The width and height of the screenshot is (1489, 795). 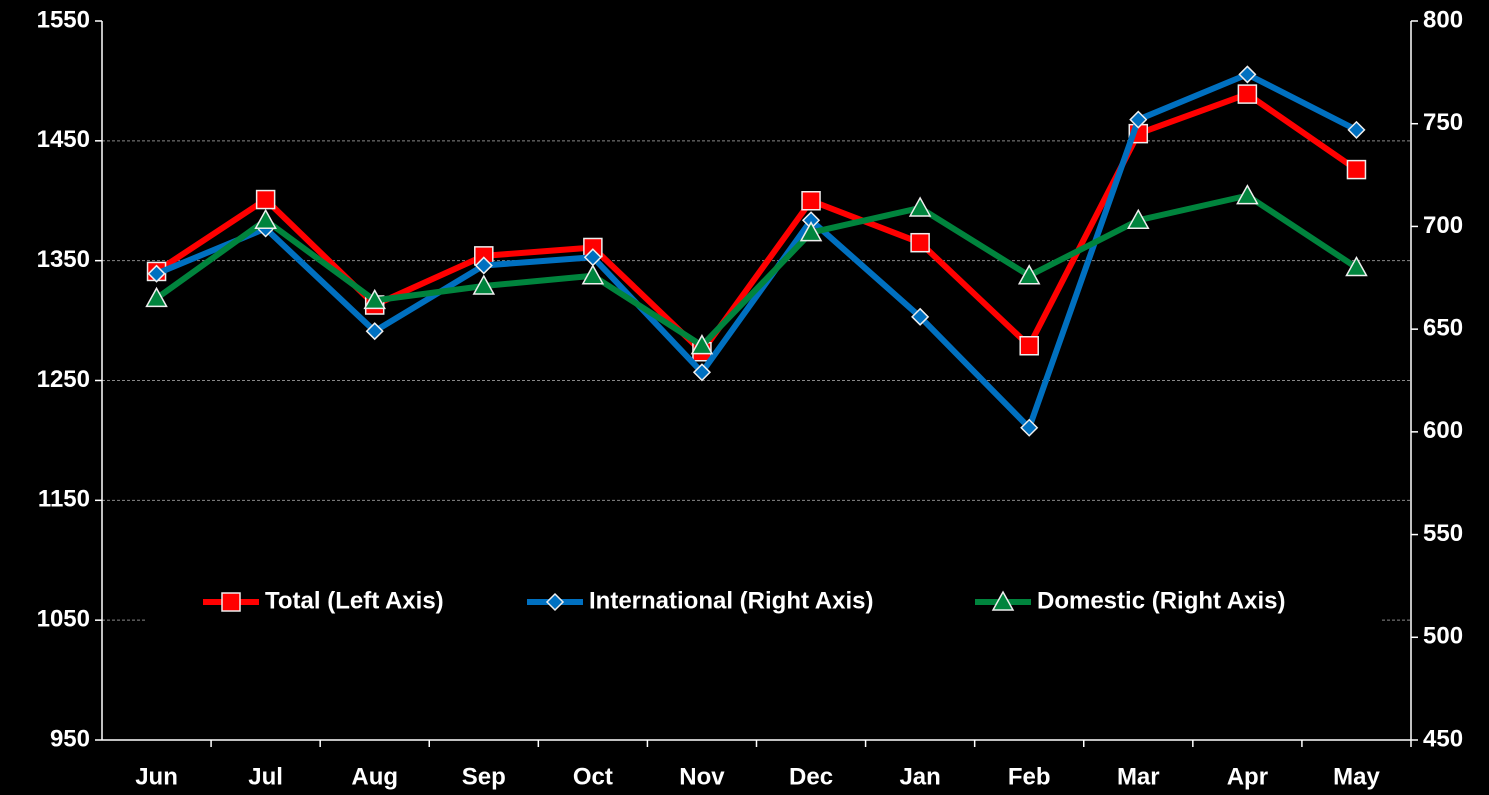 I want to click on y2-tick-label: 450, so click(x=1443, y=738).